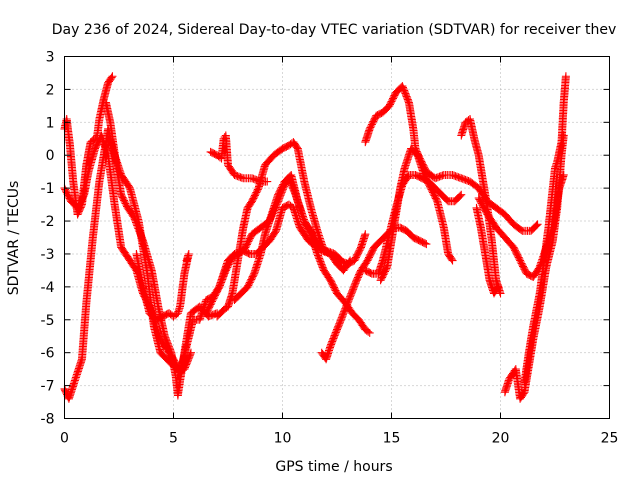  I want to click on y-tick-label: -3, so click(48, 255).